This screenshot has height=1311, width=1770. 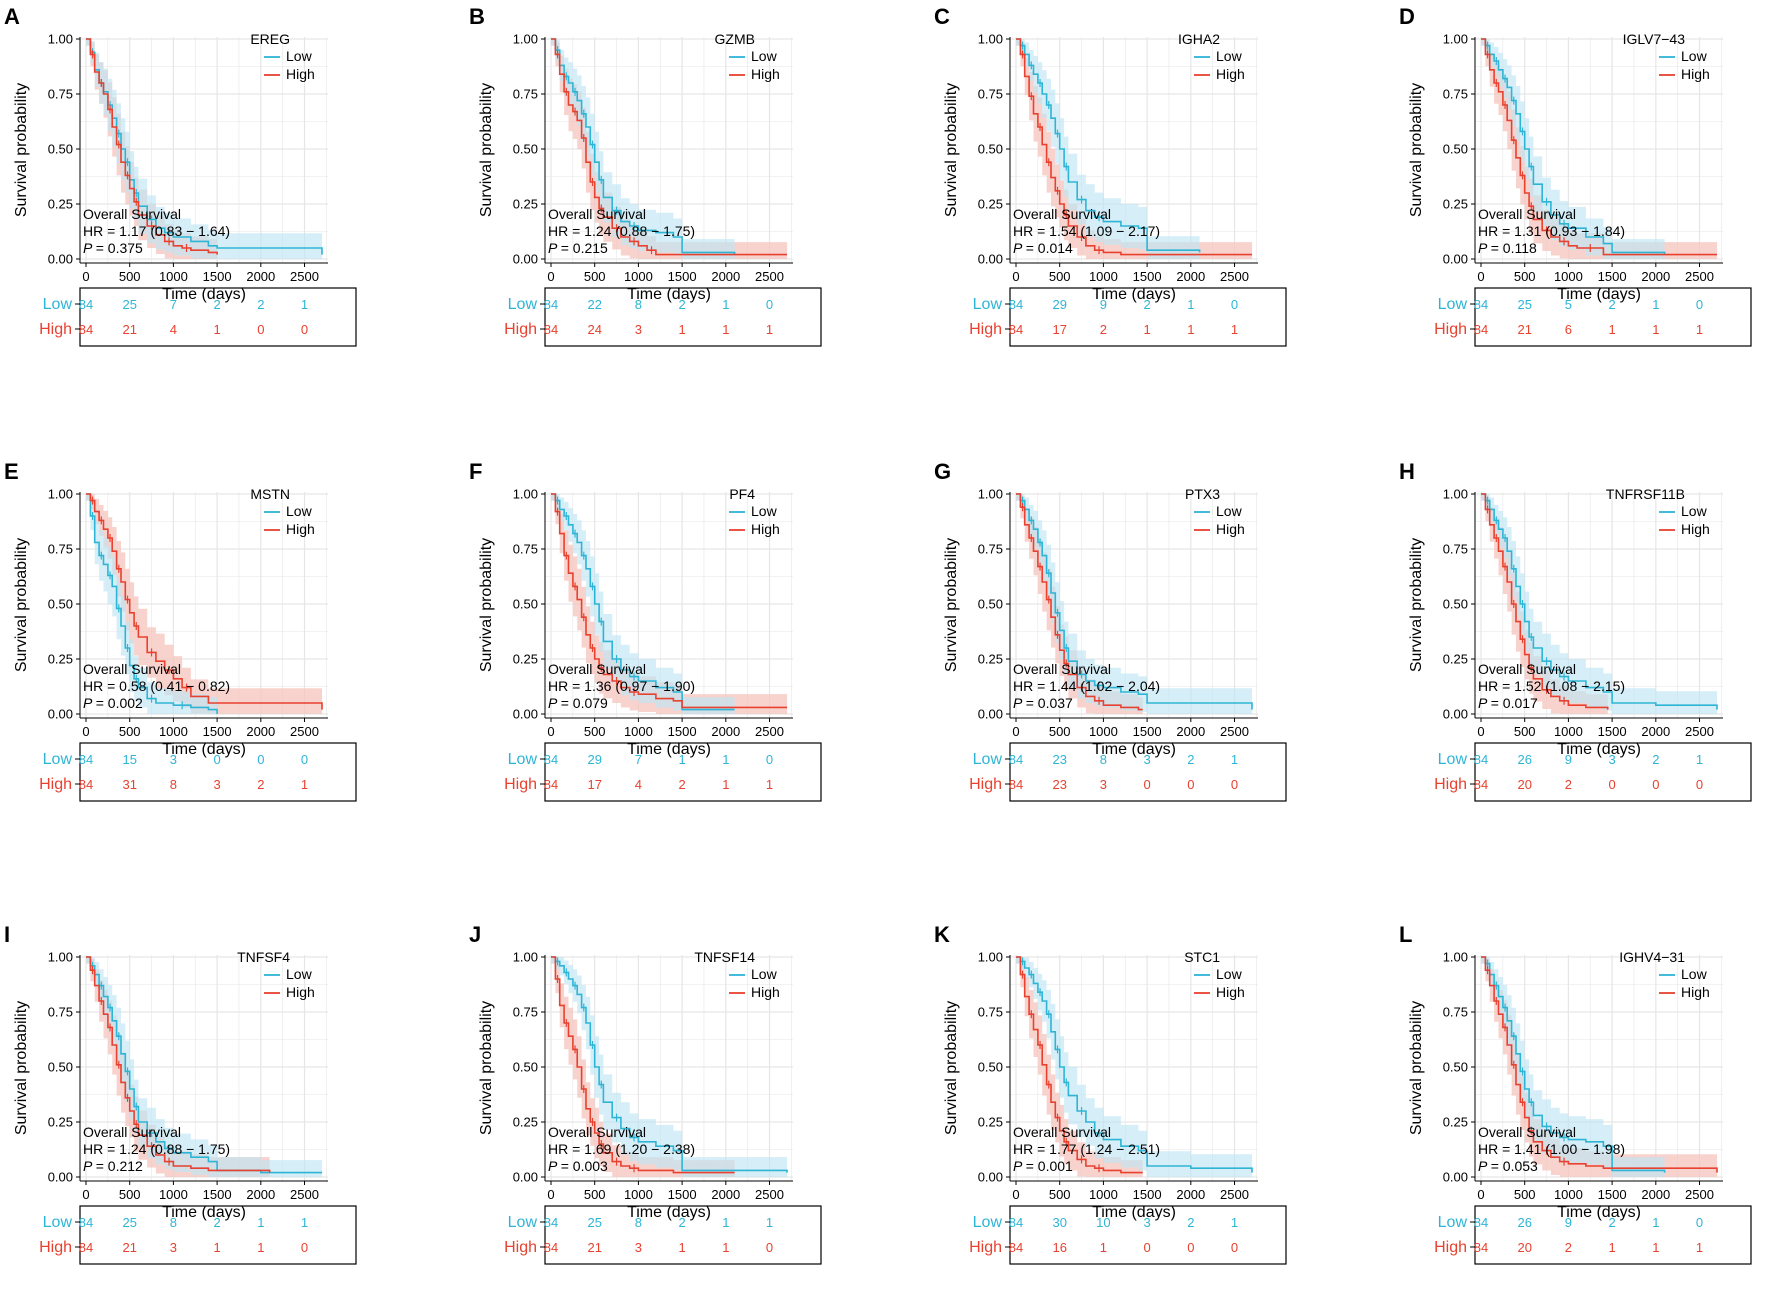 I want to click on panel-letter: H, so click(x=1407, y=471).